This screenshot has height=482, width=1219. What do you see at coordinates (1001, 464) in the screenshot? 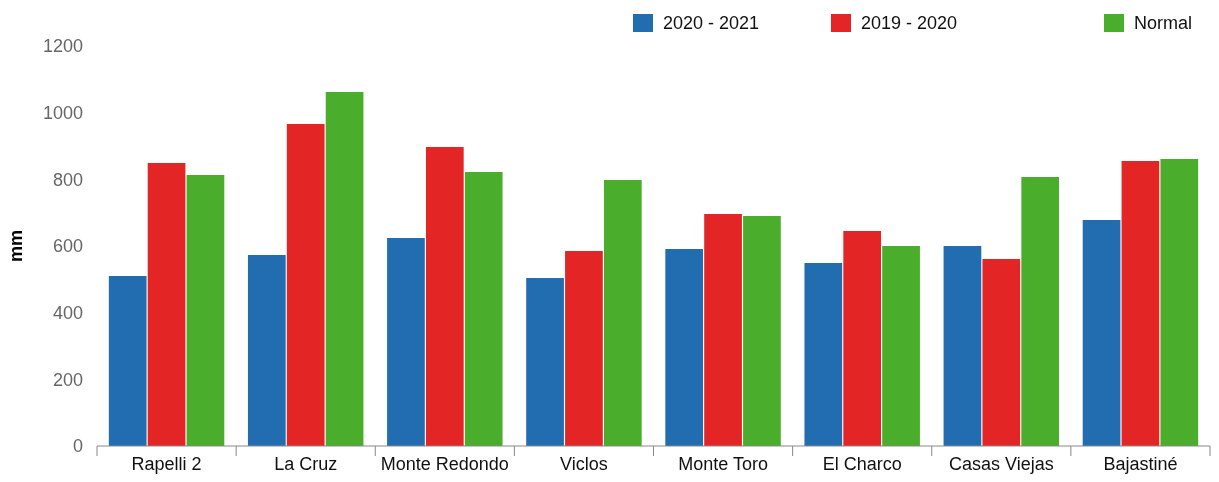
I see `x-tick-label: Casas Viejas` at bounding box center [1001, 464].